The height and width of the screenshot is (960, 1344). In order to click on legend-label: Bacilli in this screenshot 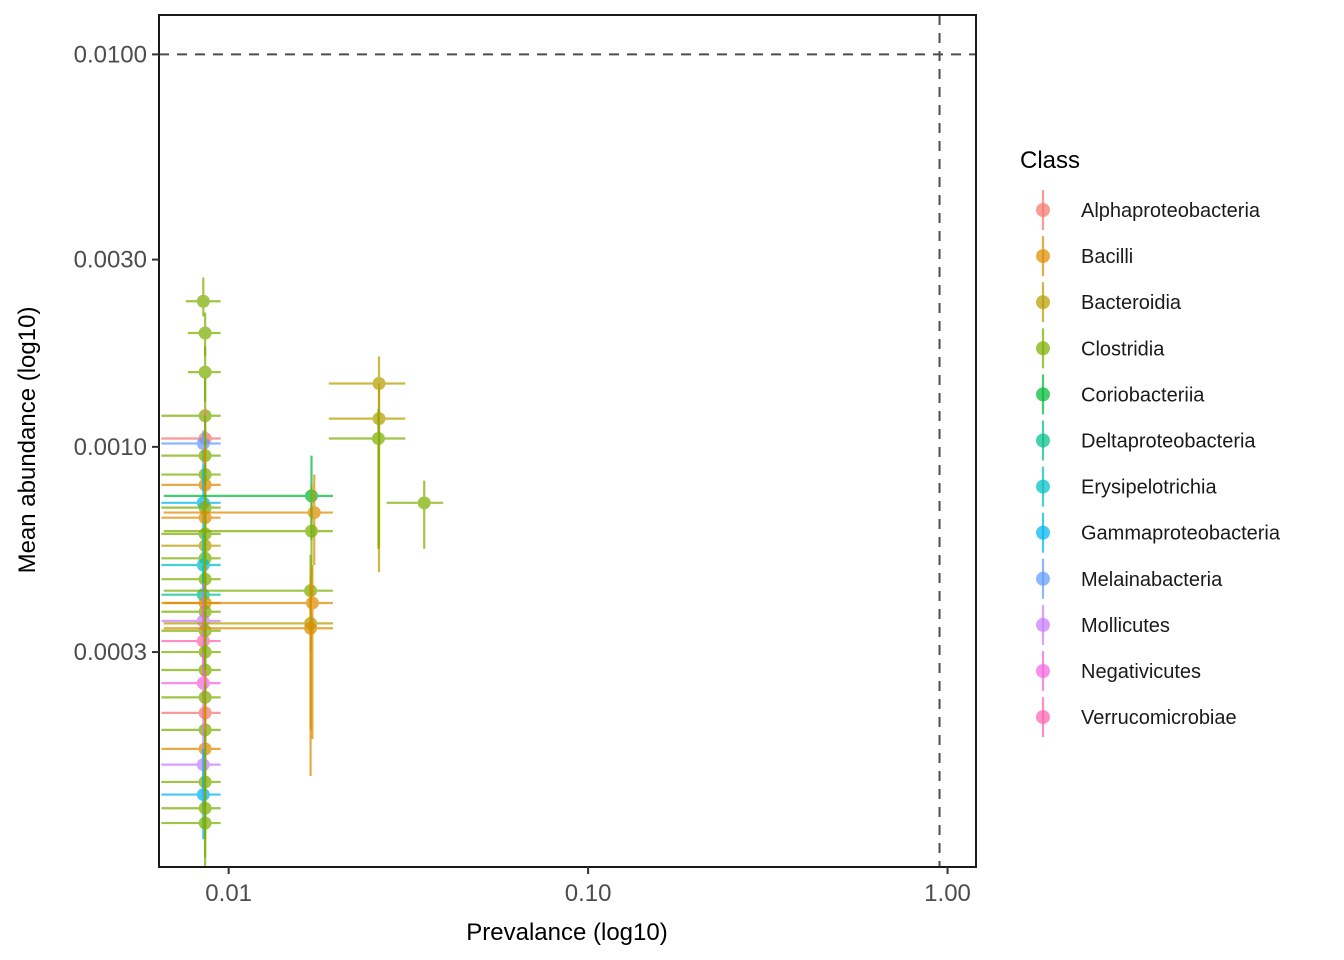, I will do `click(1107, 257)`.